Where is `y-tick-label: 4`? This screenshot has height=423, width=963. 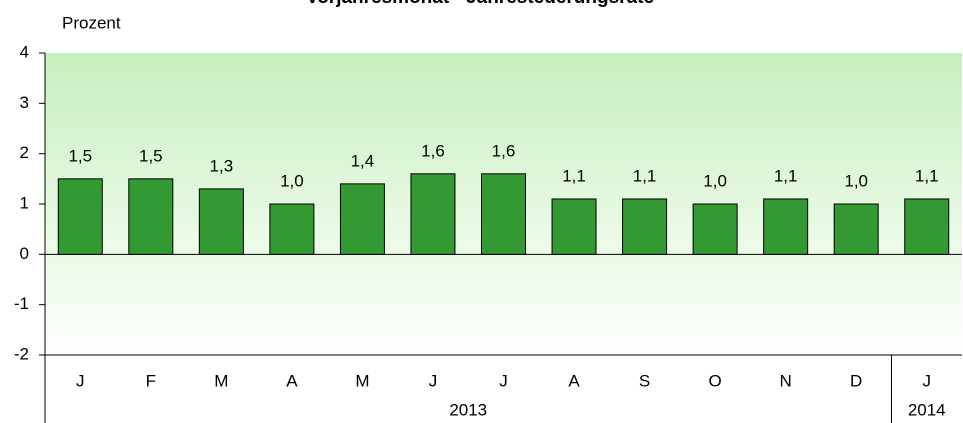
y-tick-label: 4 is located at coordinates (24, 51).